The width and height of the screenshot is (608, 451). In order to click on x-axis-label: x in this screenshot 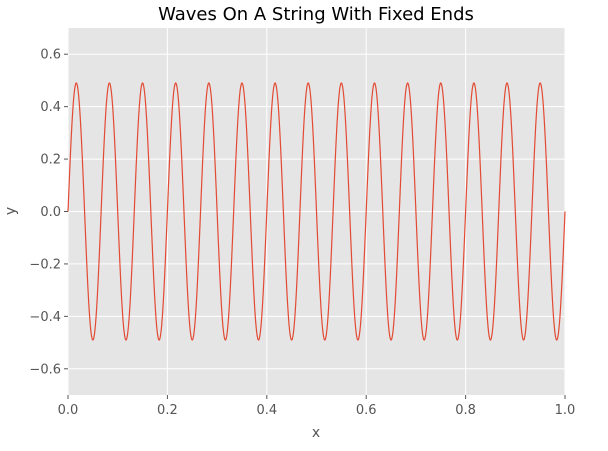, I will do `click(316, 433)`.